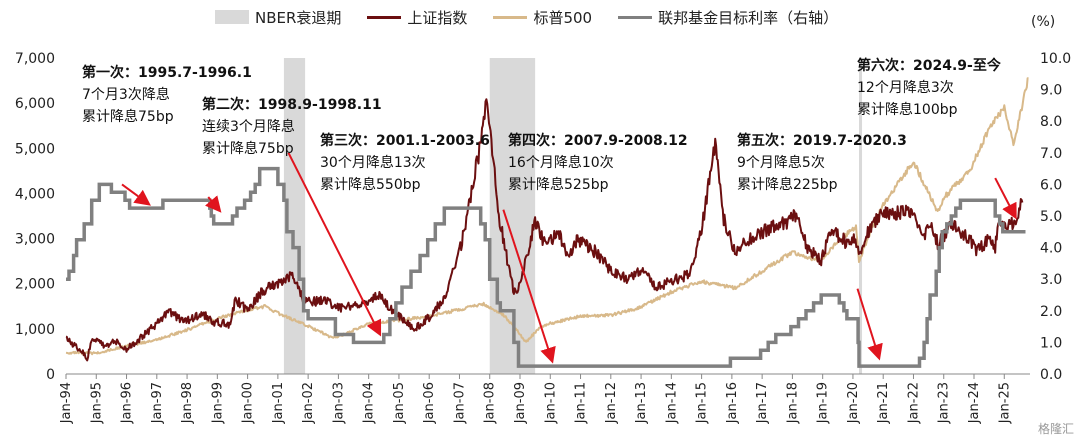 This screenshot has height=441, width=1080. I want to click on annotation-line: 累计降息225bp, so click(787, 185).